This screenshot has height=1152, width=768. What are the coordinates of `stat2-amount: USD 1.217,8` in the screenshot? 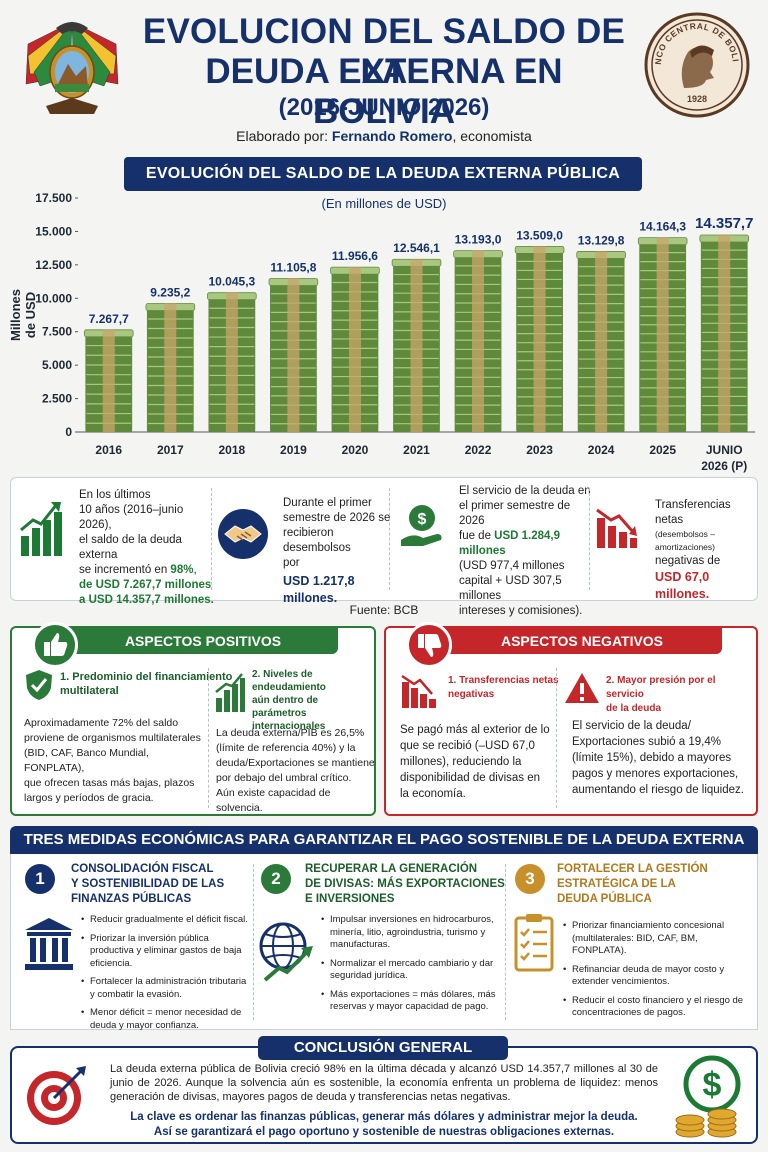 It's located at (319, 581).